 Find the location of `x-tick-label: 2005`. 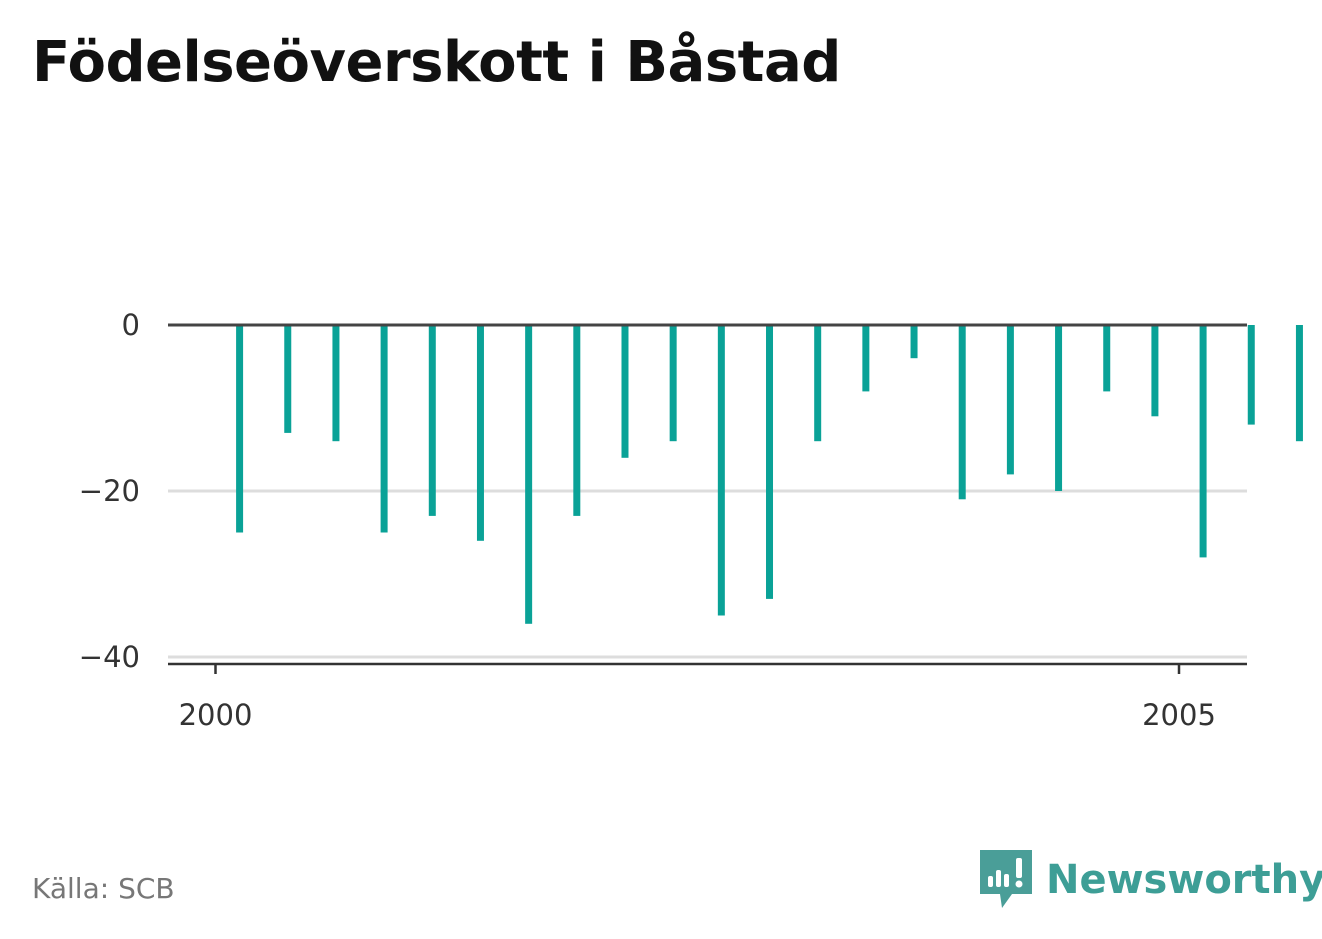

x-tick-label: 2005 is located at coordinates (1179, 715).